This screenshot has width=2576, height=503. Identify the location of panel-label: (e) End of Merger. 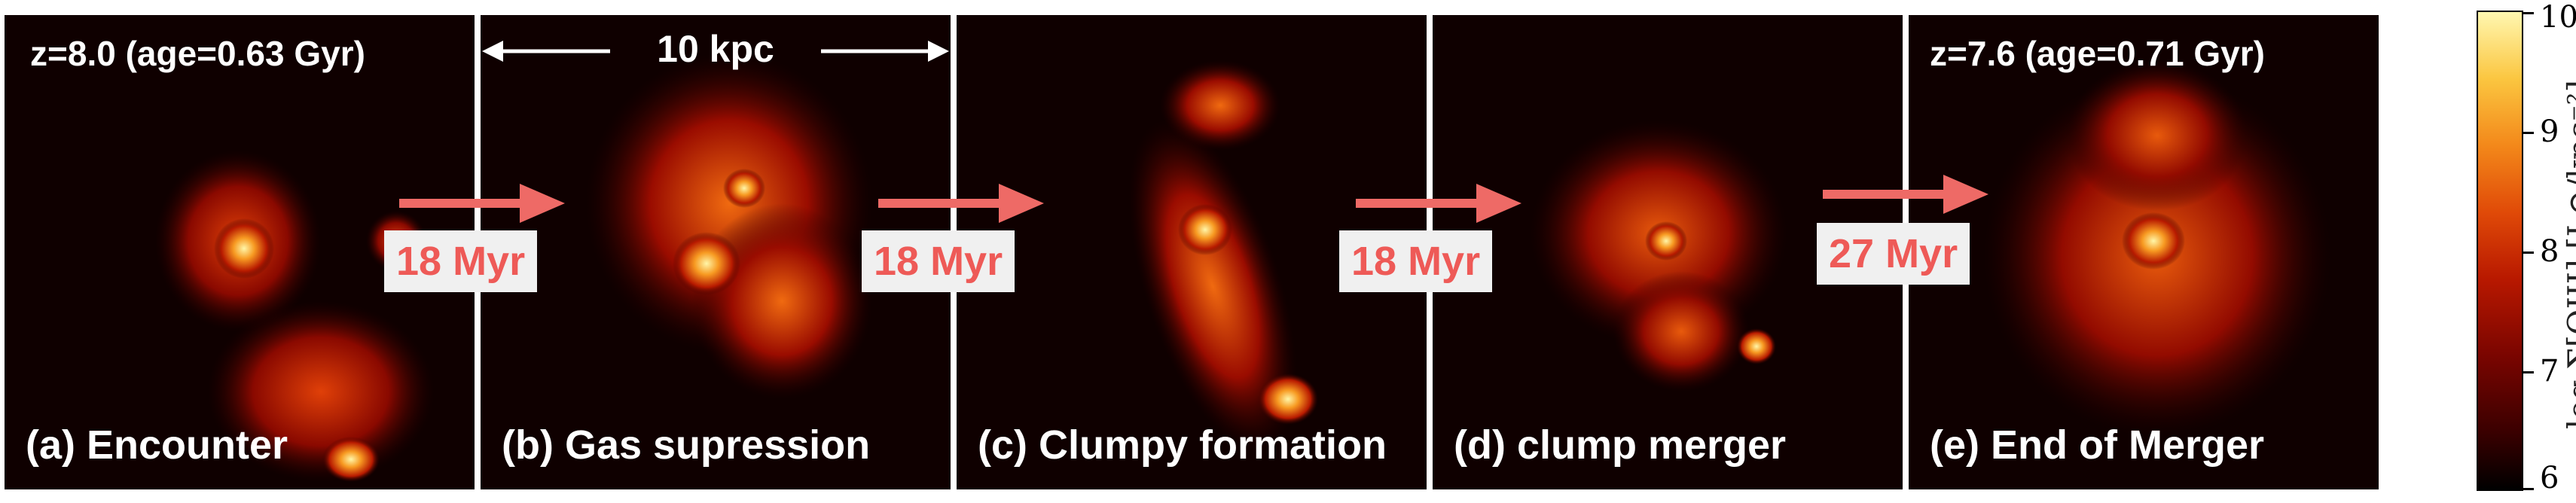
(2098, 445).